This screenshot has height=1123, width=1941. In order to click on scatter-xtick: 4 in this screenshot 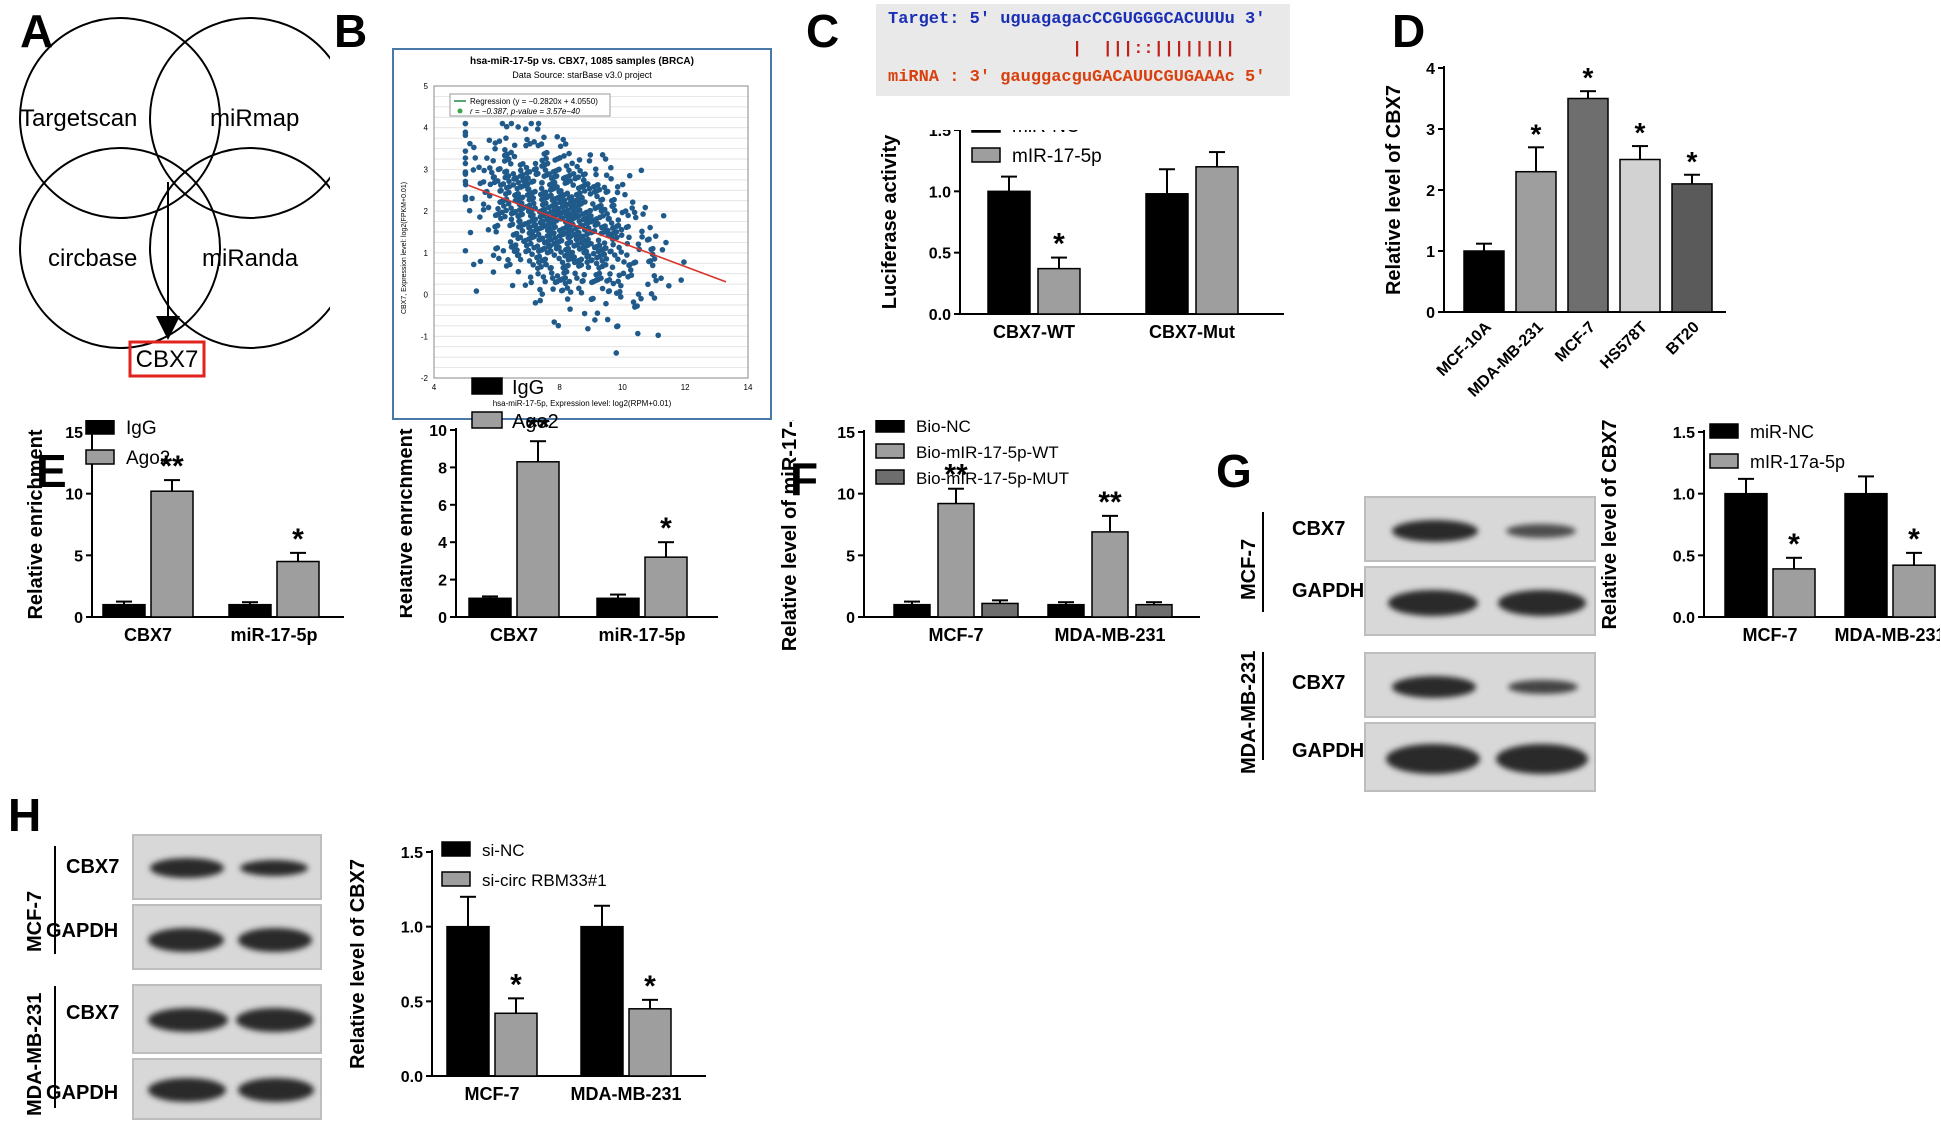, I will do `click(434, 387)`.